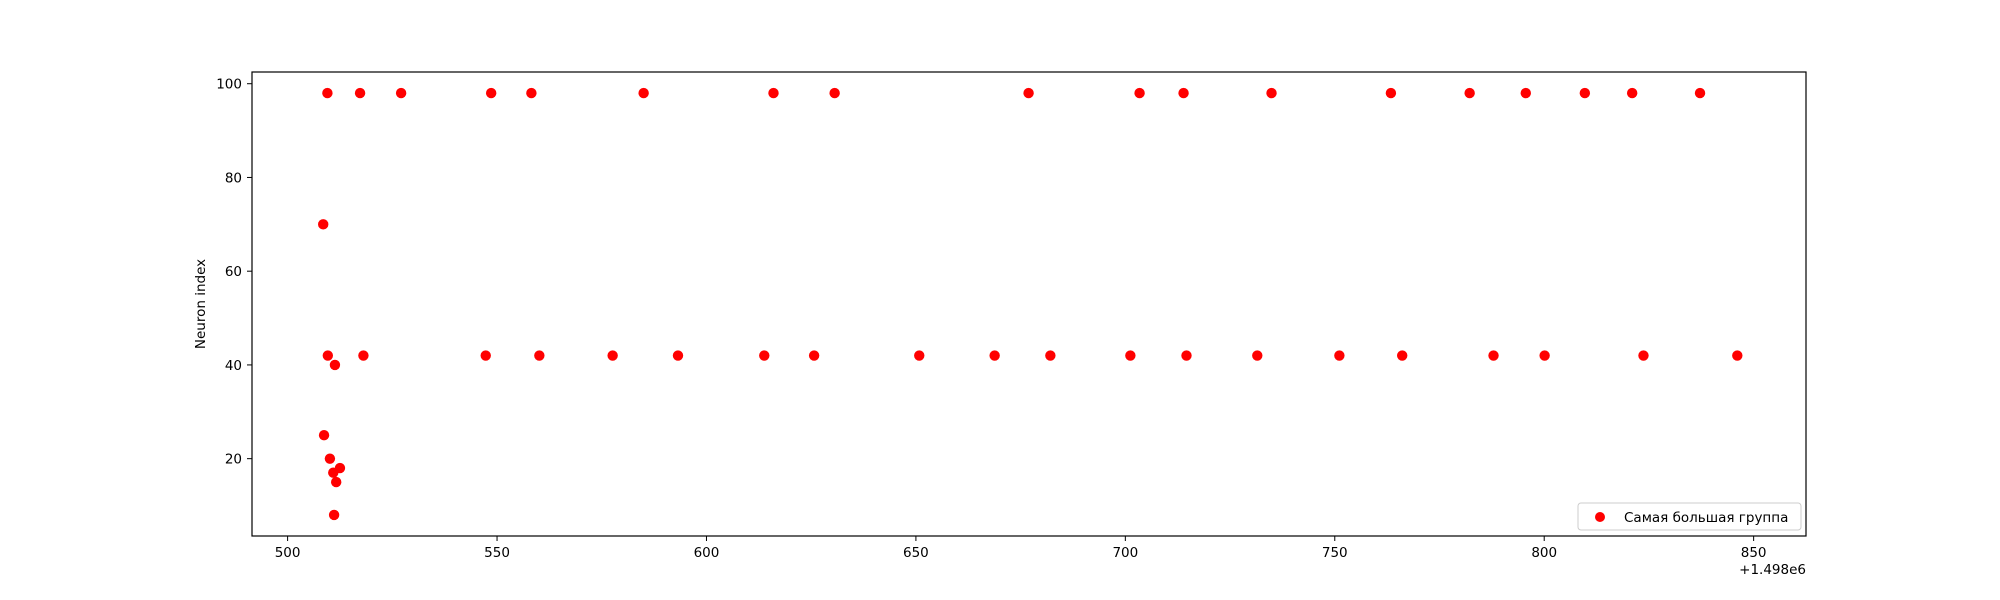 This screenshot has width=2000, height=600. I want to click on y-tick-label: 80, so click(233, 178).